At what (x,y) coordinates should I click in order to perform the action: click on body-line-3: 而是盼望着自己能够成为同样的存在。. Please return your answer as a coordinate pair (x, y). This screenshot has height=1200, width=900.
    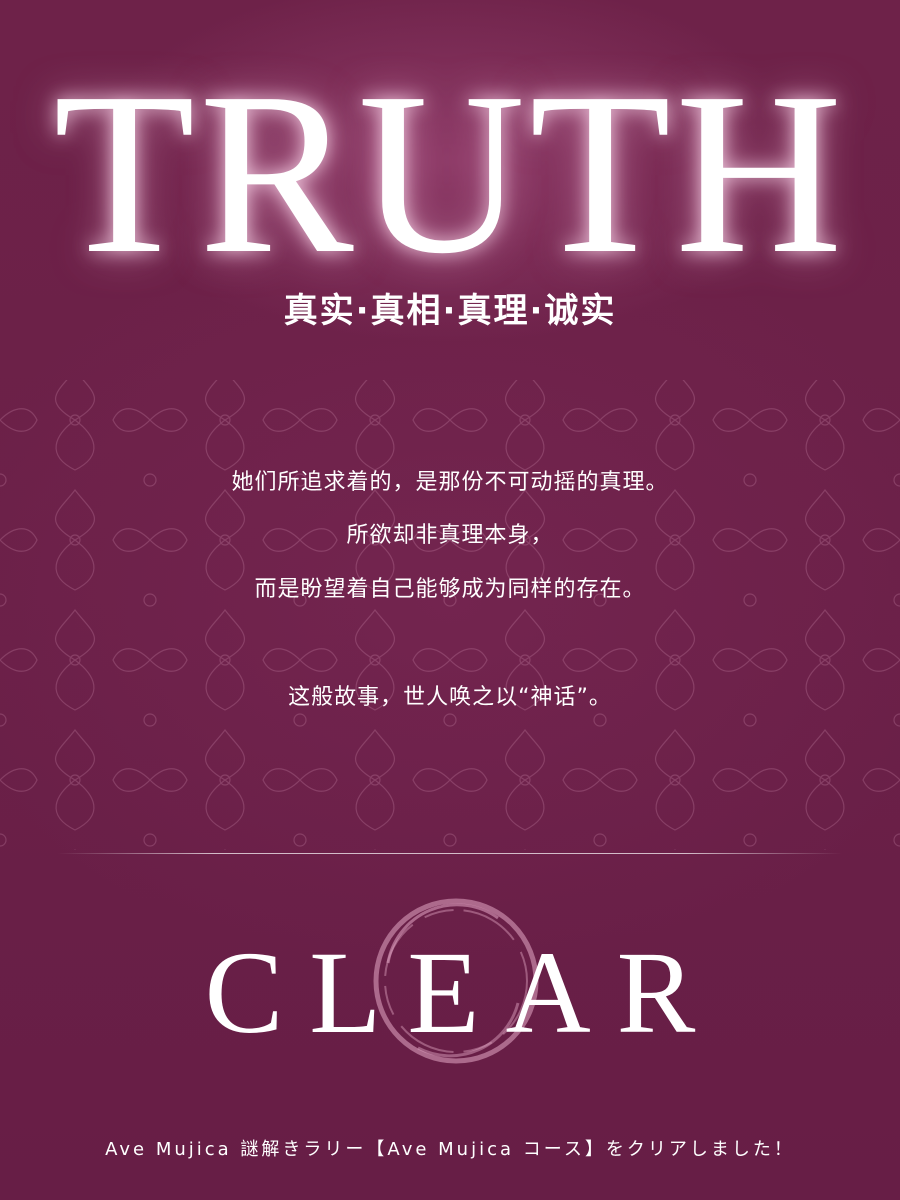
    Looking at the image, I should click on (450, 589).